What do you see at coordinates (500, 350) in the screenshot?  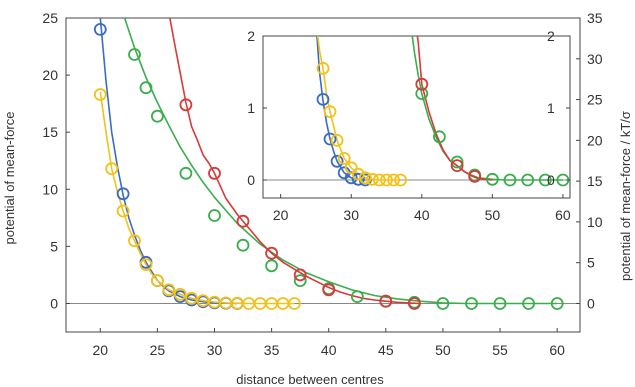 I see `main-x-tick-label: 55` at bounding box center [500, 350].